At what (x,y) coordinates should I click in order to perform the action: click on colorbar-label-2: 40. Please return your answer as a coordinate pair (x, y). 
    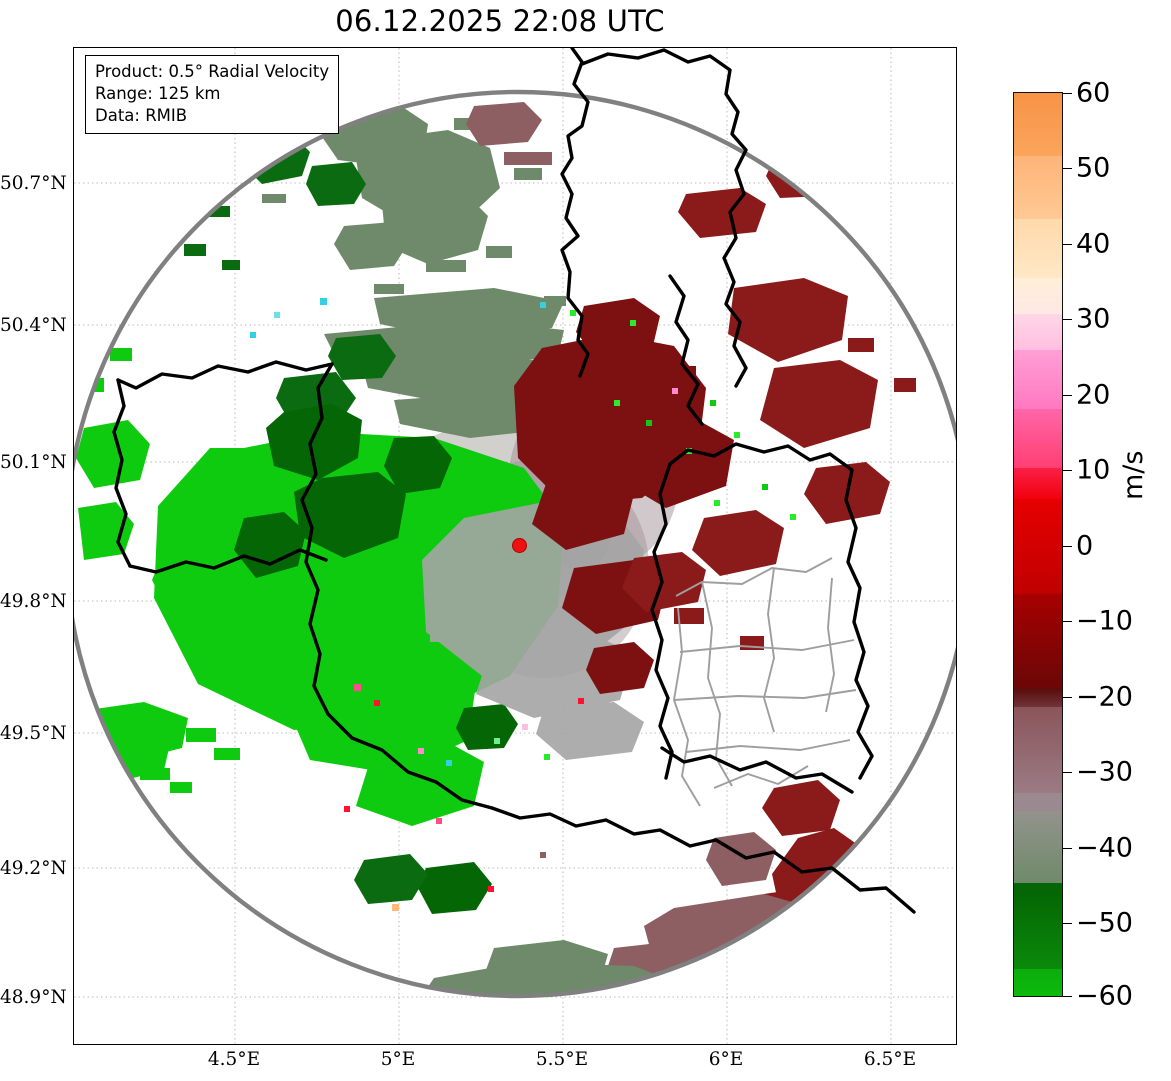
    Looking at the image, I should click on (1093, 244).